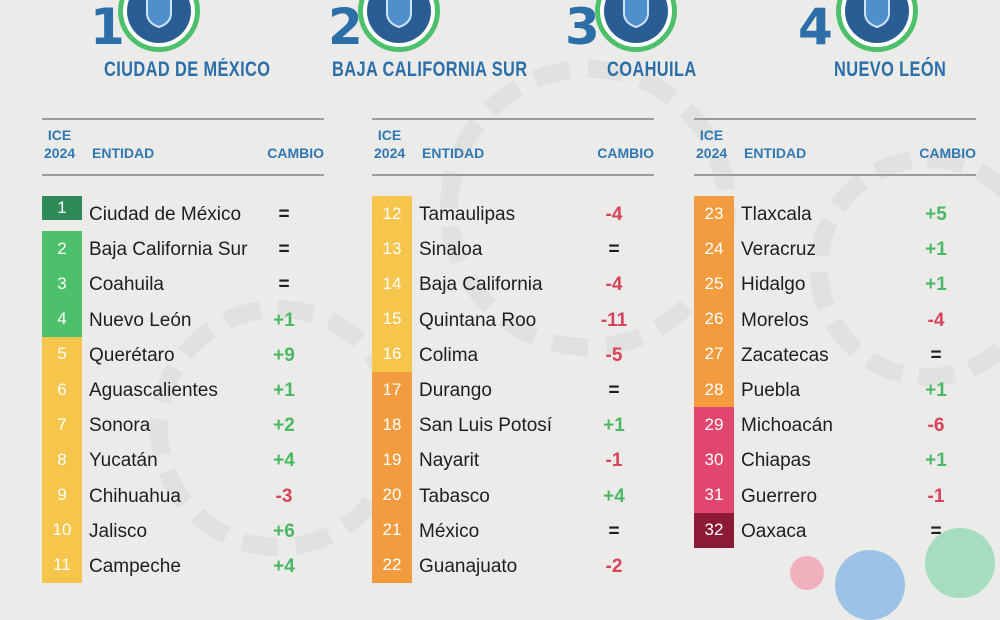 This screenshot has width=1000, height=620. Describe the element at coordinates (636, 26) in the screenshot. I see `state-seal-coahuila` at that location.